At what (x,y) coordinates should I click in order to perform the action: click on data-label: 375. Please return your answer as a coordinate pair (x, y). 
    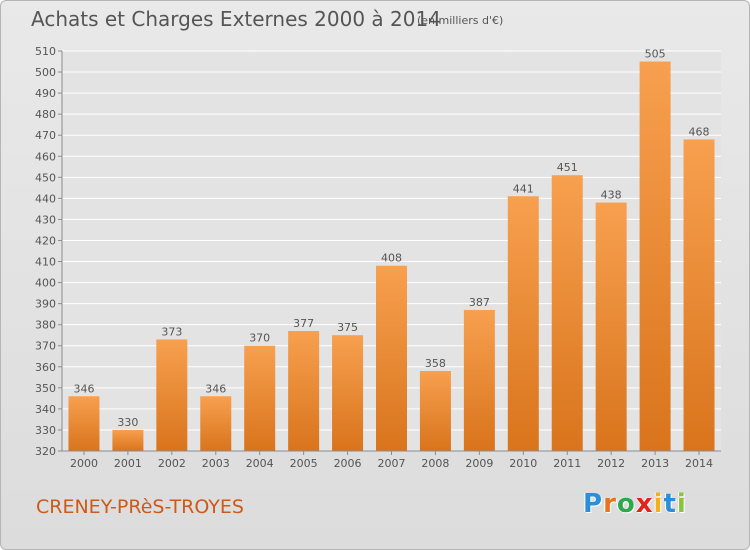
    Looking at the image, I should click on (347, 327).